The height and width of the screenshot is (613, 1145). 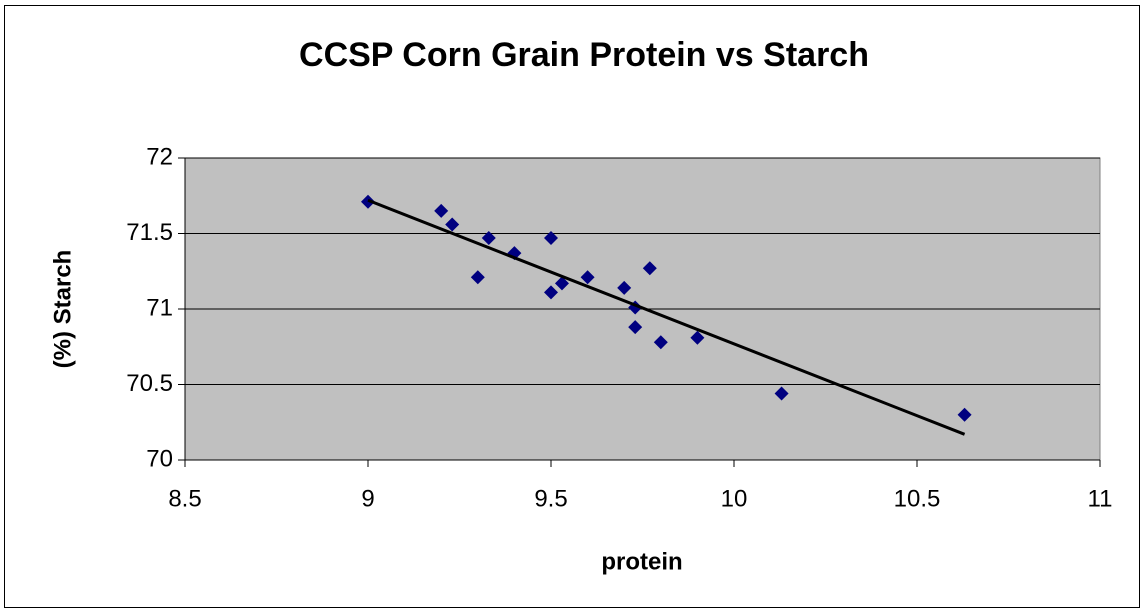 I want to click on x-tick-label: 9.5, so click(x=550, y=498).